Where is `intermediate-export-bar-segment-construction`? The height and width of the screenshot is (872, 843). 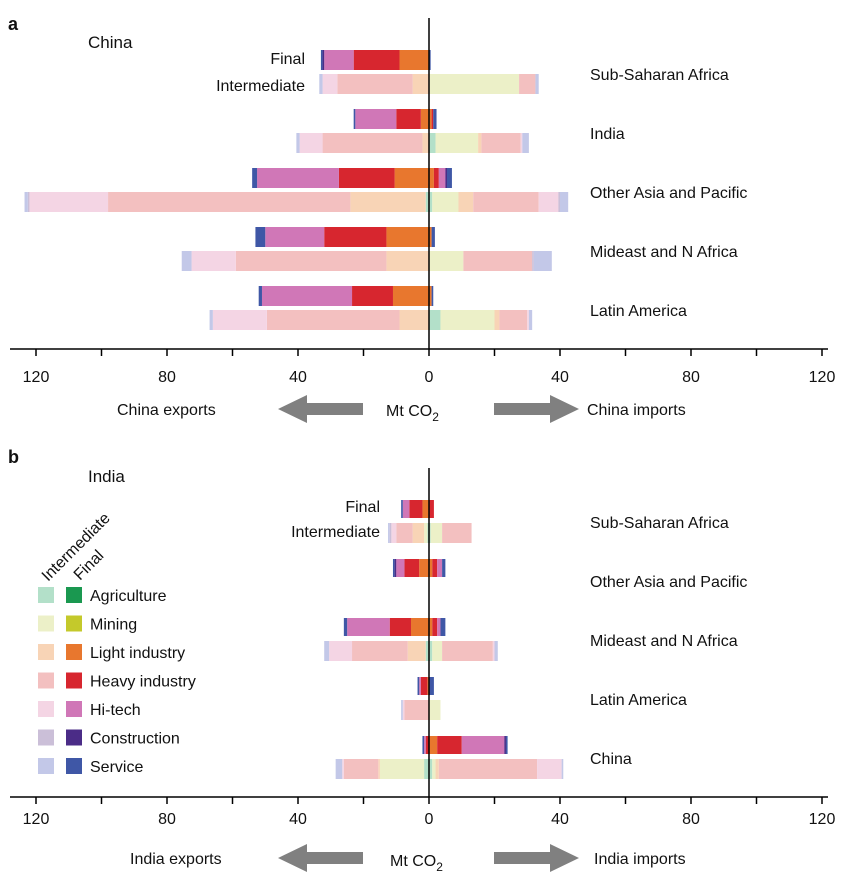
intermediate-export-bar-segment-construction is located at coordinates (28, 202).